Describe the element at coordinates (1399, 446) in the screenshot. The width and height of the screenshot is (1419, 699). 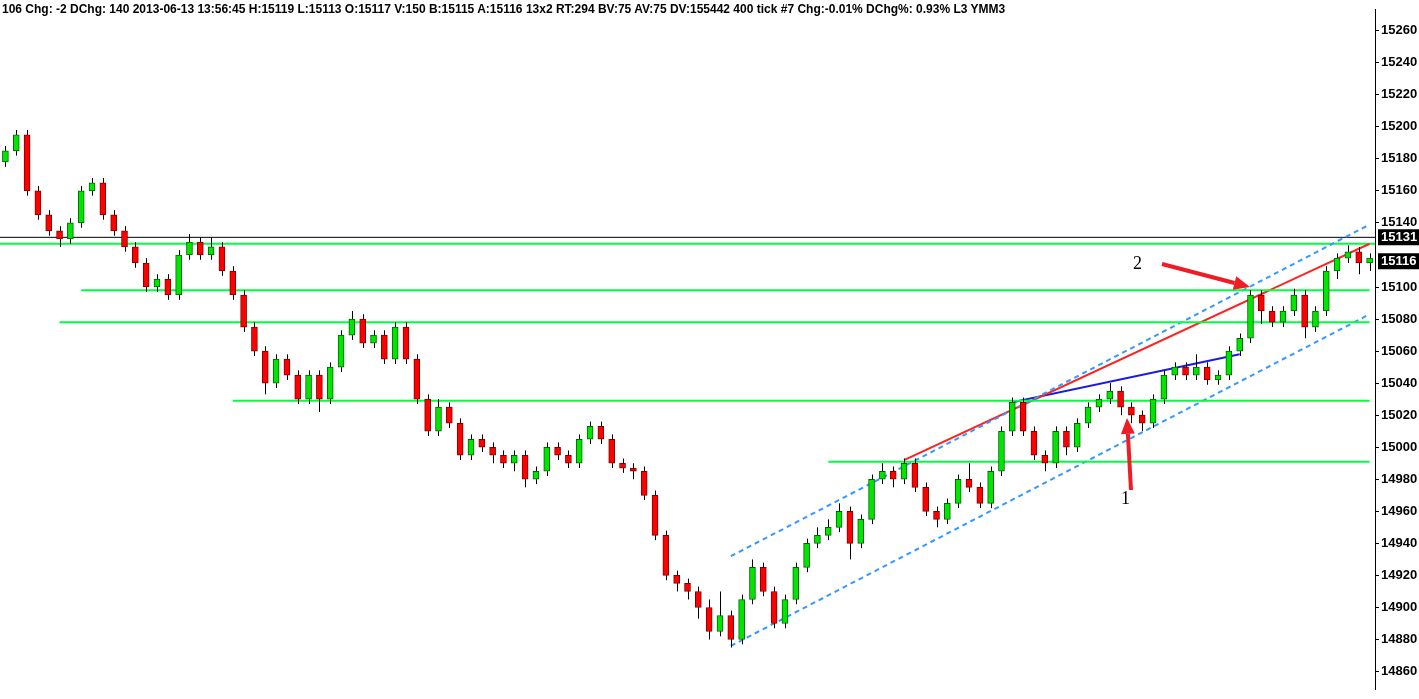
I see `y-tick-label: 15000` at that location.